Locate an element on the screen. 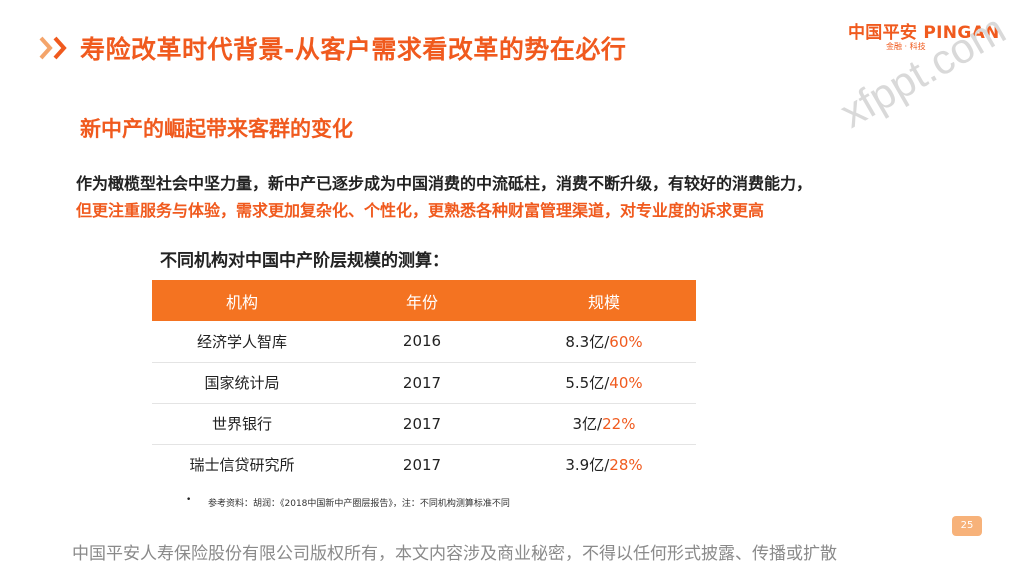 The height and width of the screenshot is (575, 1024). column-header-institution: 机构 is located at coordinates (242, 300).